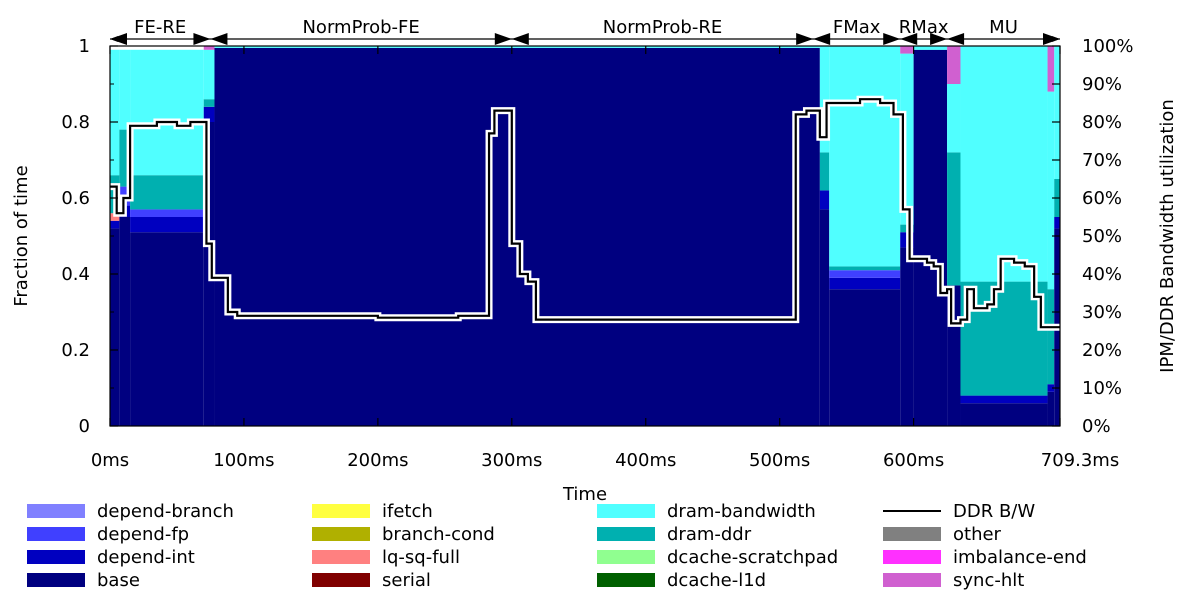 This screenshot has width=1200, height=600. What do you see at coordinates (662, 27) in the screenshot?
I see `phase-label: NormProb-RE` at bounding box center [662, 27].